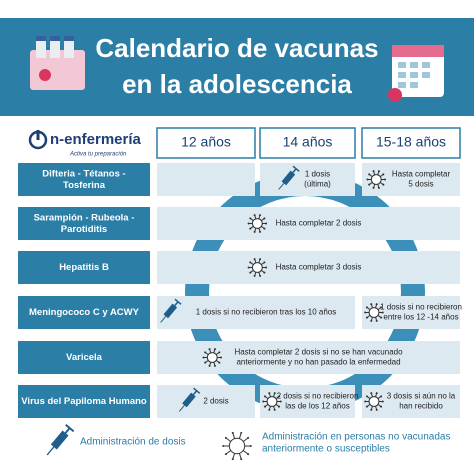 This screenshot has width=474, height=474. I want to click on logo-name: n-enfermería, so click(96, 139).